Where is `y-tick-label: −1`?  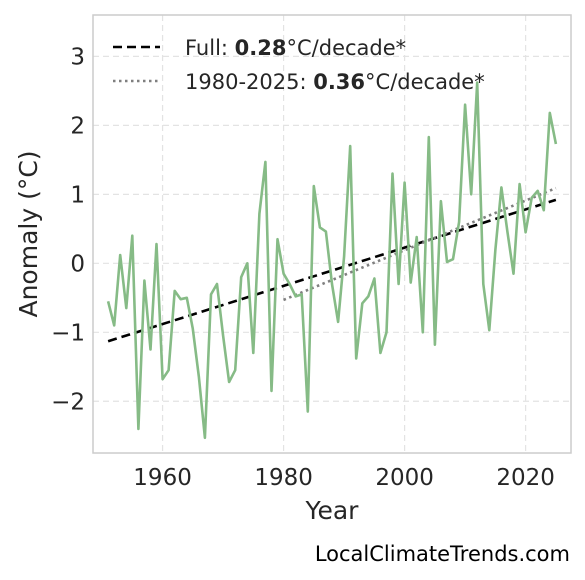
y-tick-label: −1 is located at coordinates (68, 333).